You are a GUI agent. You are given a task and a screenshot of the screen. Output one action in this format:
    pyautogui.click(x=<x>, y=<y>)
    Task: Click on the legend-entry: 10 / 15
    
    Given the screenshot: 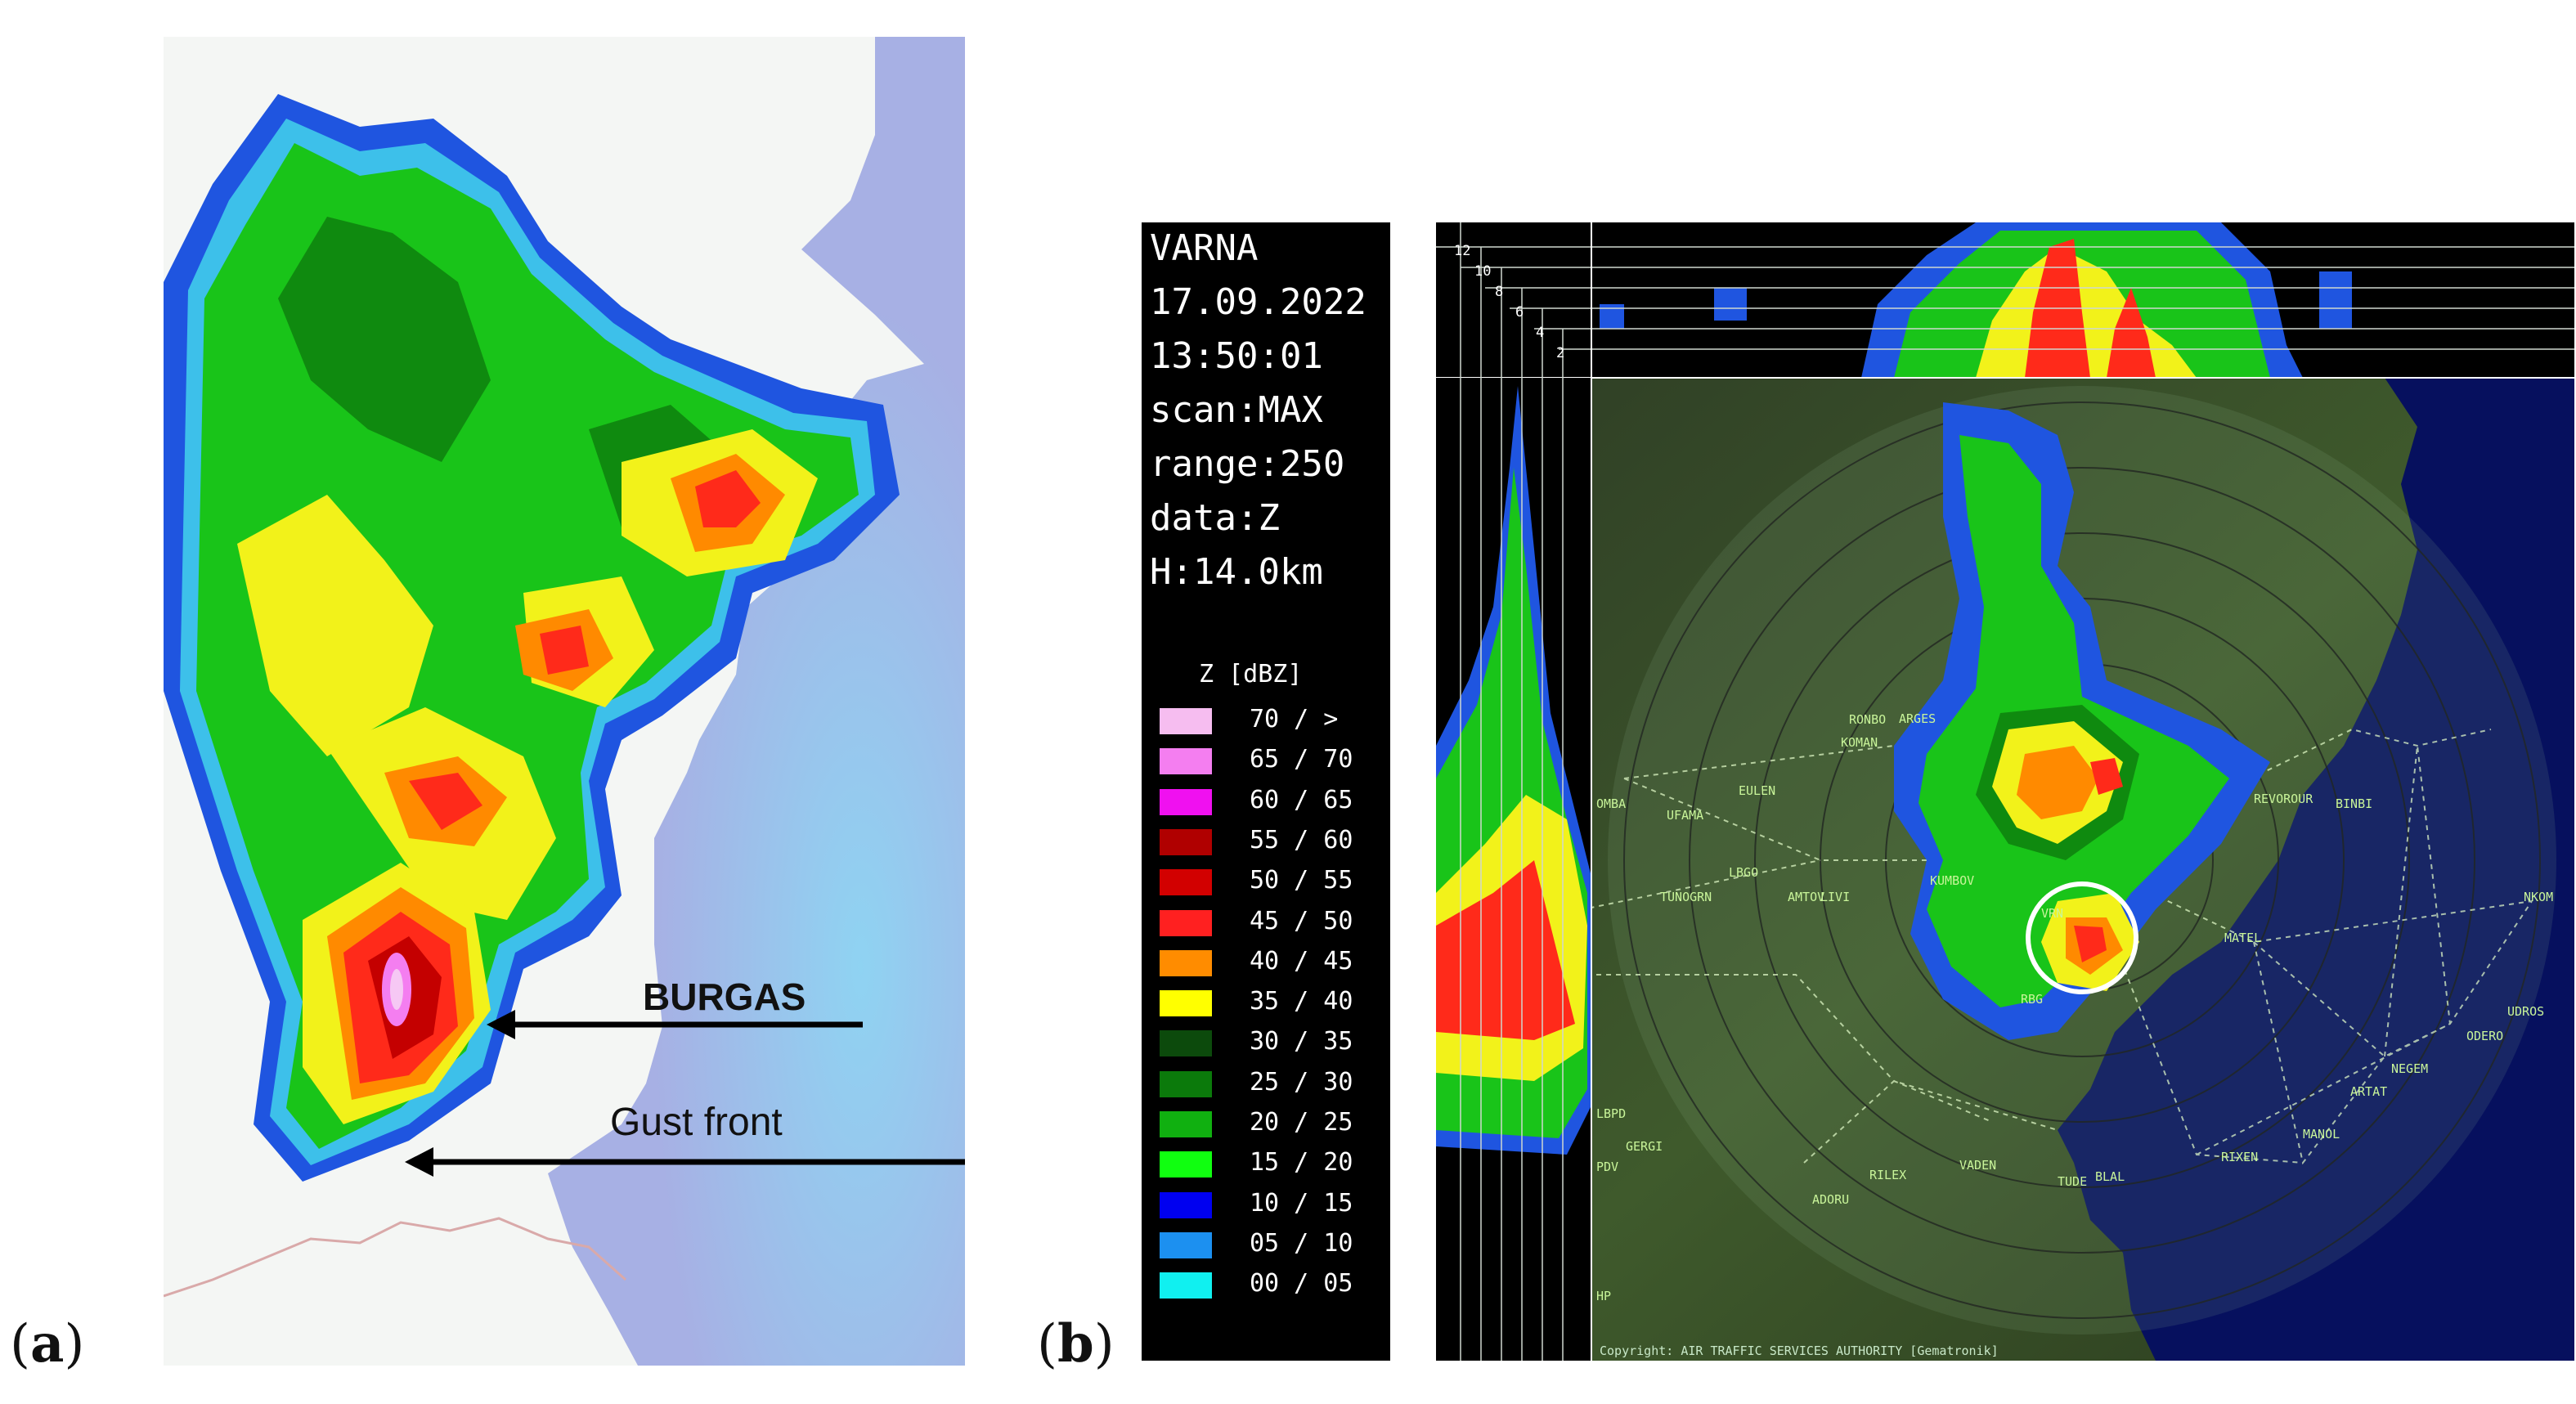 What is the action you would take?
    pyautogui.click(x=1270, y=1205)
    